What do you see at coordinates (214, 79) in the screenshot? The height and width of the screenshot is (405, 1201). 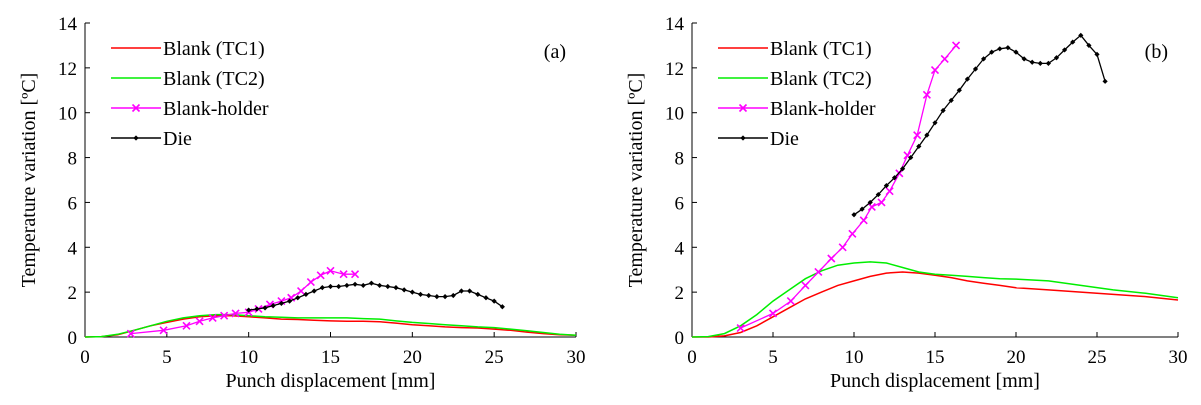 I see `legend-label: Blank (TC2)` at bounding box center [214, 79].